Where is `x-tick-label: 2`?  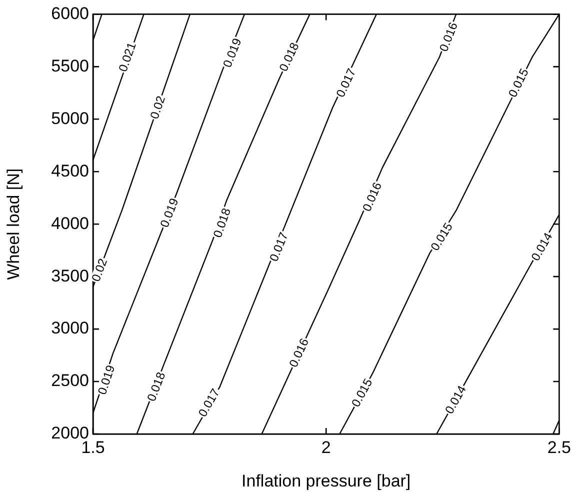
x-tick-label: 2 is located at coordinates (326, 447).